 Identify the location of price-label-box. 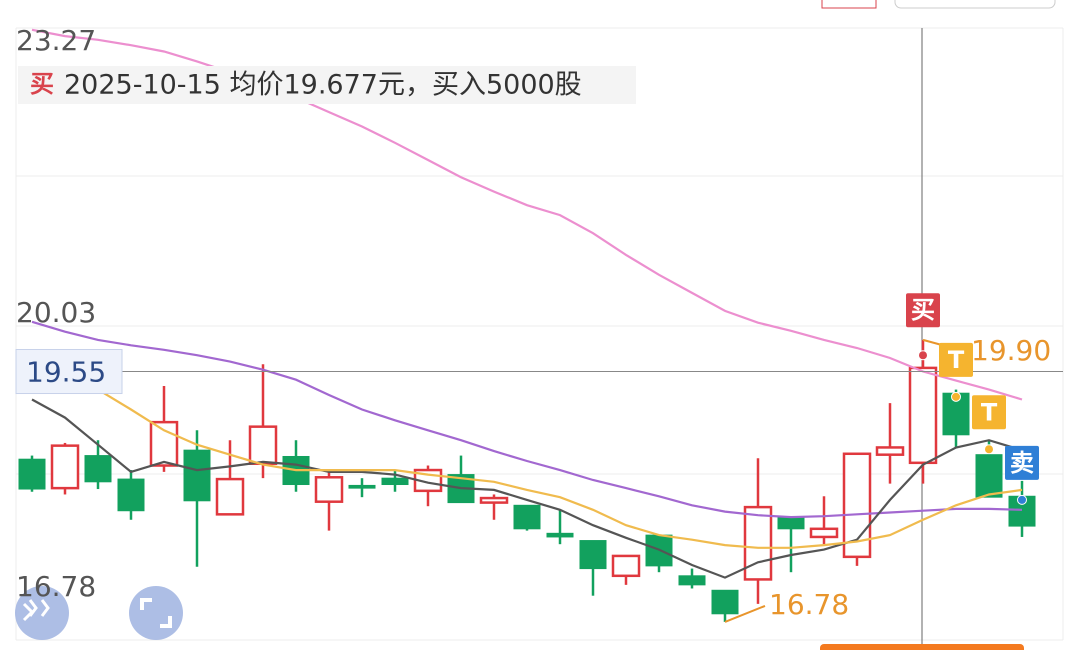
(69, 372).